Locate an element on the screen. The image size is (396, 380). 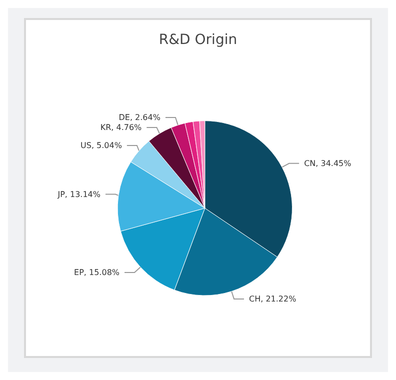
slice-label: US, 5.04% is located at coordinates (101, 145).